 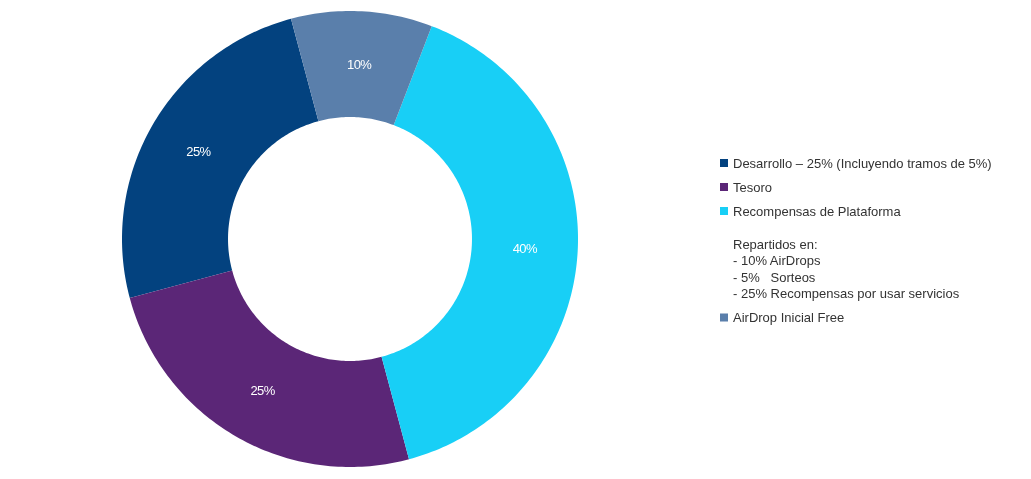 I want to click on data-label: 40%, so click(x=525, y=248).